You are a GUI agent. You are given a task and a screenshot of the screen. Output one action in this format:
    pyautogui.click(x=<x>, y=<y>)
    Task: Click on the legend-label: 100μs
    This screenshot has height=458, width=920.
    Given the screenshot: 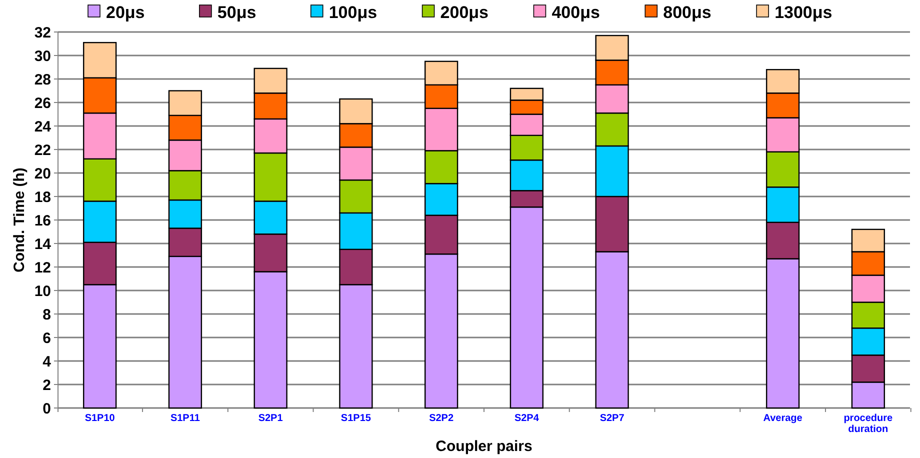 What is the action you would take?
    pyautogui.click(x=353, y=12)
    